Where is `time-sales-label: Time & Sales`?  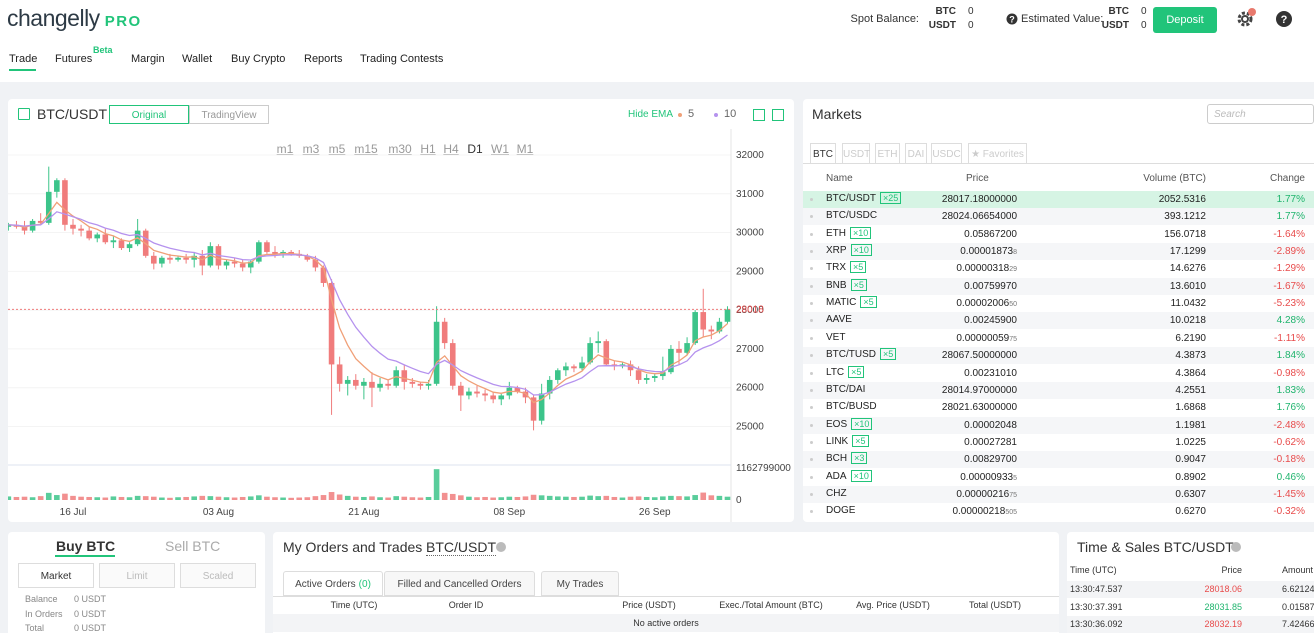
time-sales-label: Time & Sales is located at coordinates (1118, 547).